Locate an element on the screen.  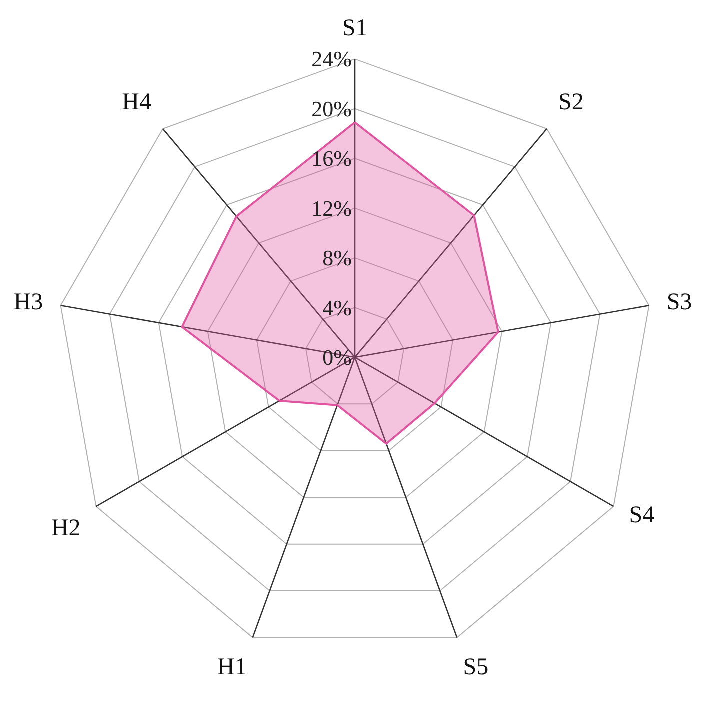
y-tick-label: 24% is located at coordinates (332, 59).